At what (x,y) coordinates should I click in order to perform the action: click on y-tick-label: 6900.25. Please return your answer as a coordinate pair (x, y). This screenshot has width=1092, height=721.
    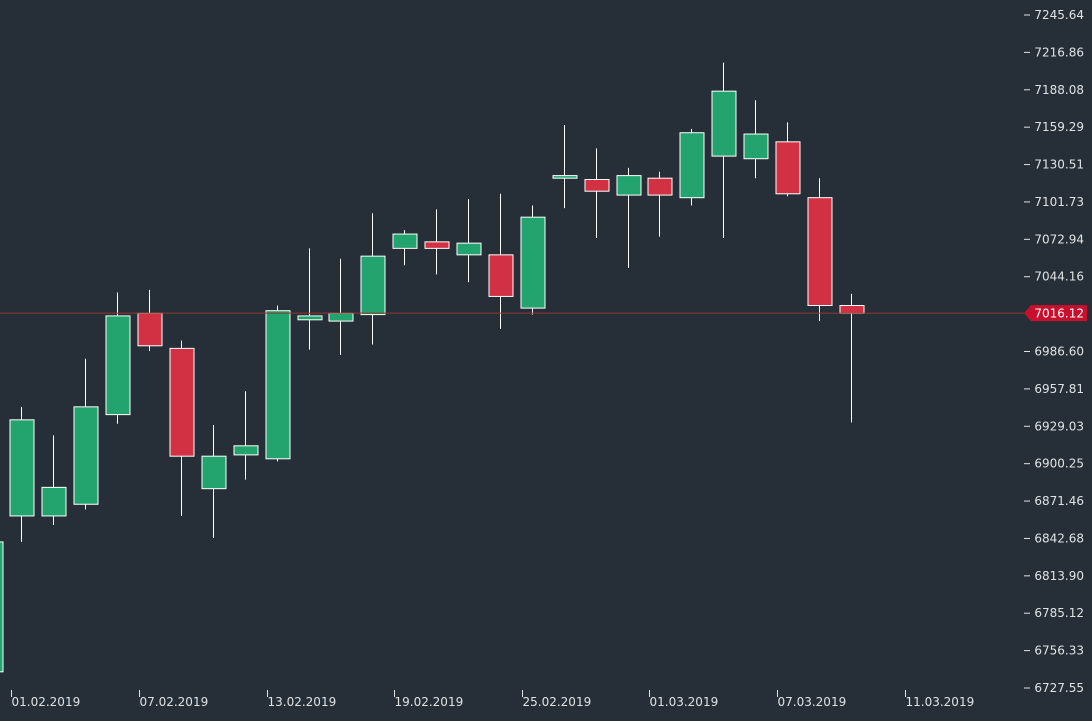
    Looking at the image, I should click on (1059, 464).